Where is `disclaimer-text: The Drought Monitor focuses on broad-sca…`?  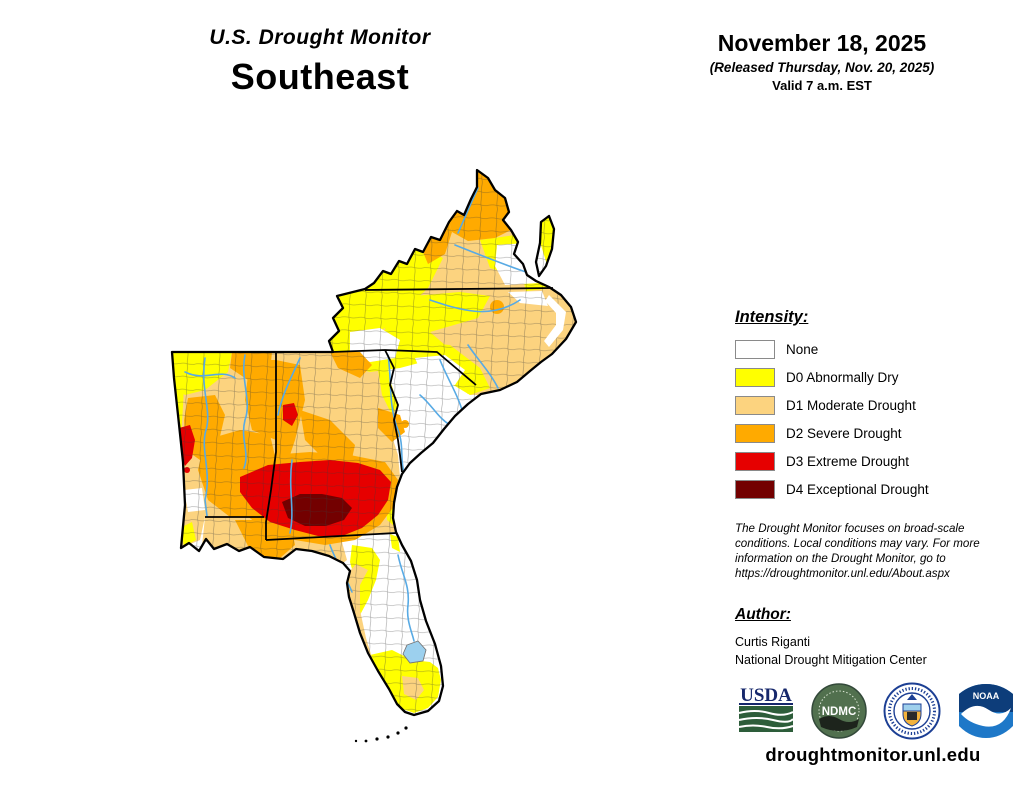
disclaimer-text: The Drought Monitor focuses on broad-sca… is located at coordinates (857, 551).